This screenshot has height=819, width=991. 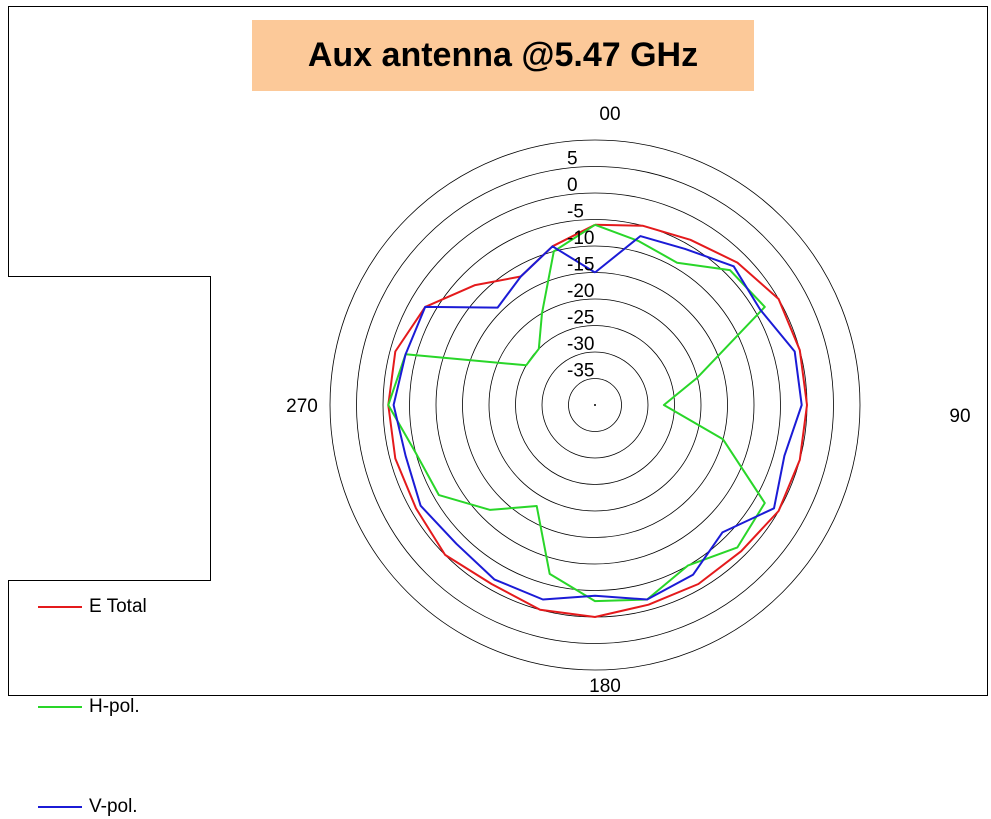 I want to click on radial-tick-label: -5, so click(x=575, y=212).